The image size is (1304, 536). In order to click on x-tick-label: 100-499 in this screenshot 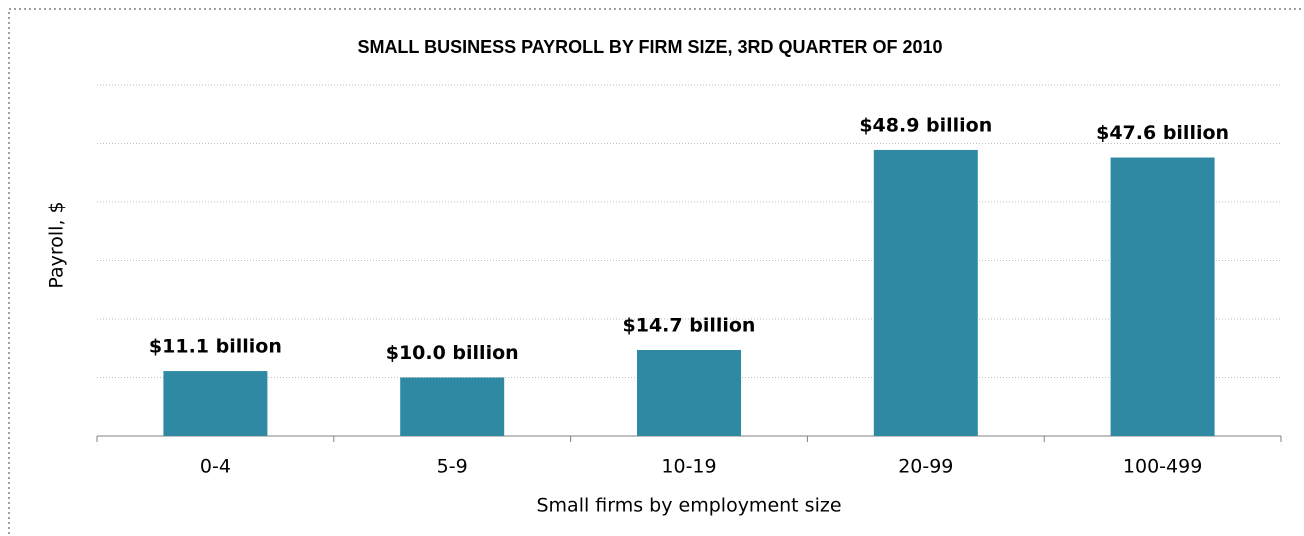, I will do `click(1162, 467)`.